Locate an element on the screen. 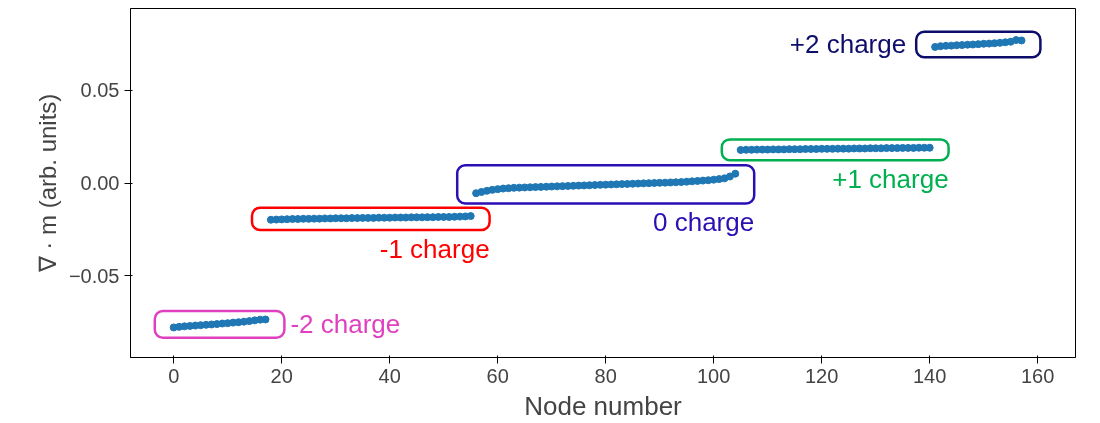  series-label: +2 charge is located at coordinates (848, 44).